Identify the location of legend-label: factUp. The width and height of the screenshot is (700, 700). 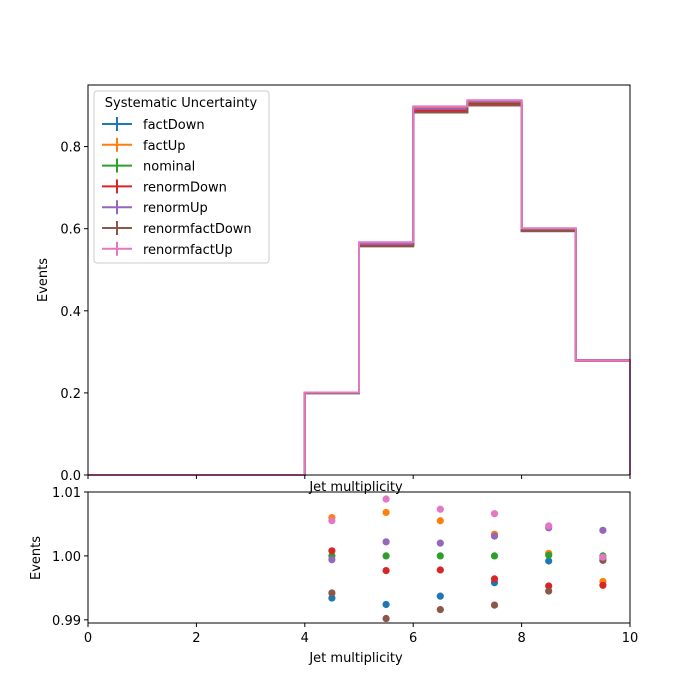
(164, 146).